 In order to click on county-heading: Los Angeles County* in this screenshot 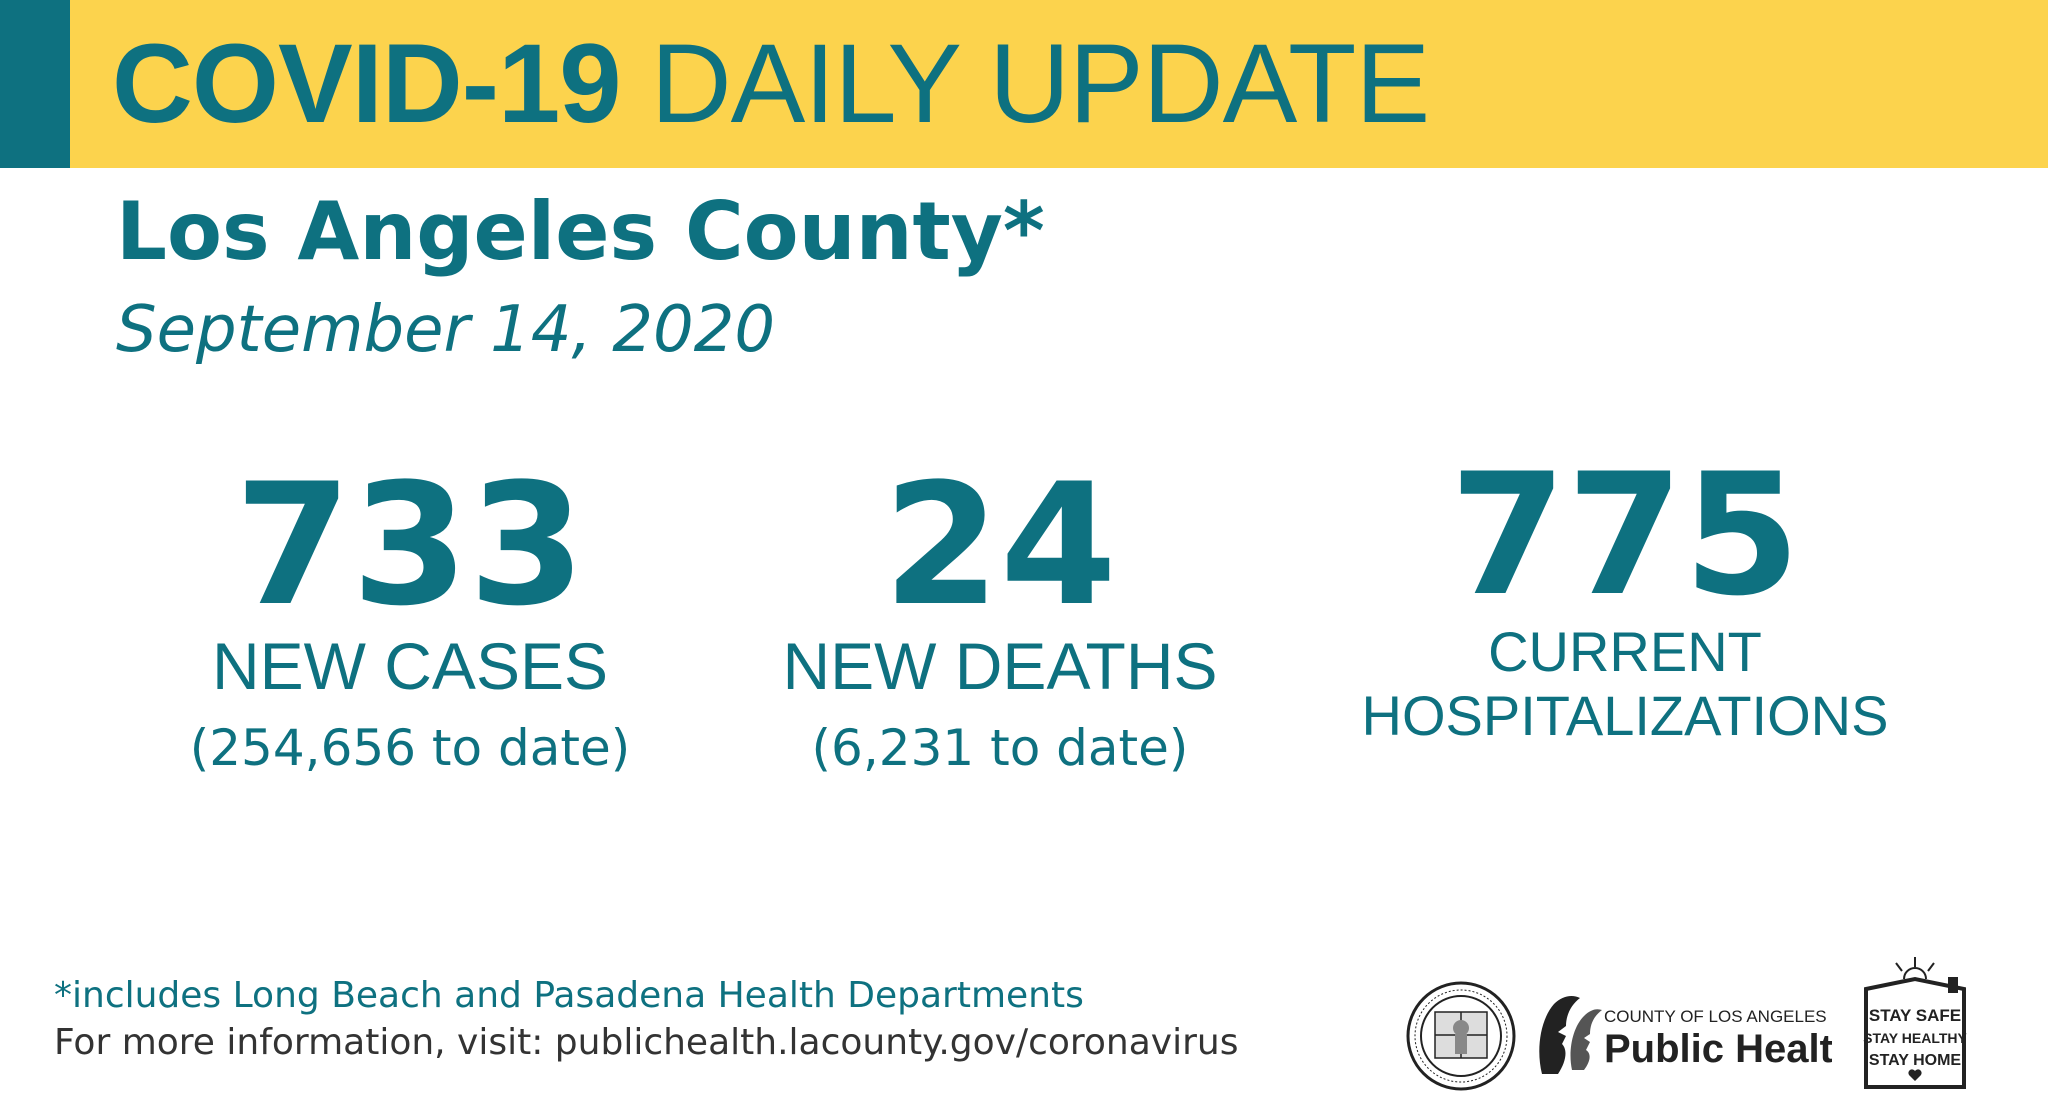, I will do `click(580, 231)`.